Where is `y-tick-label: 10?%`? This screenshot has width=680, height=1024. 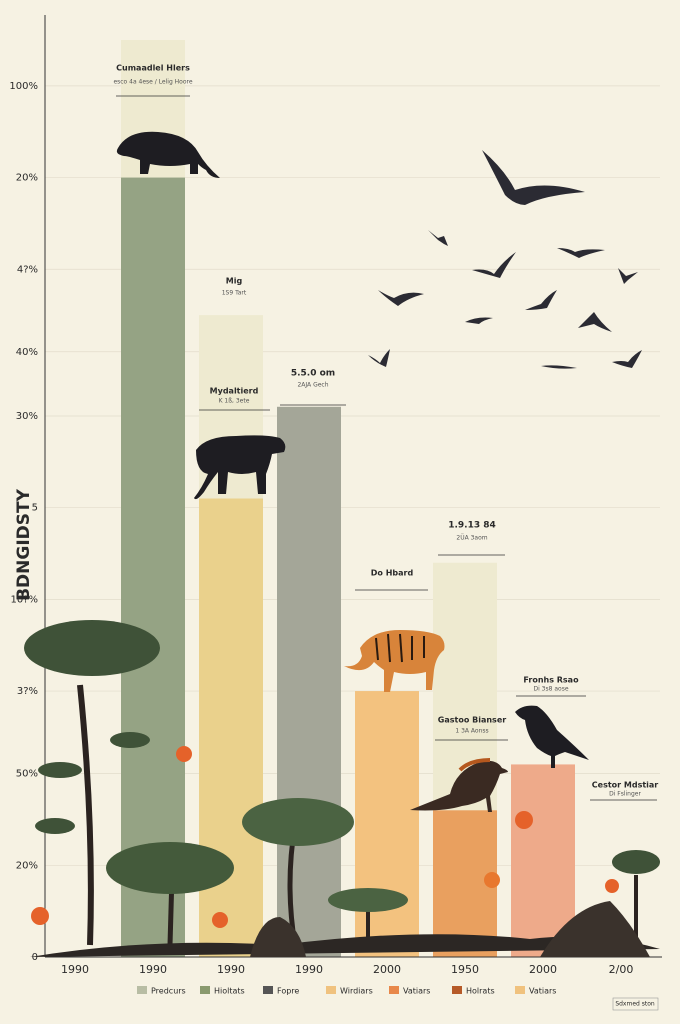 y-tick-label: 10?% is located at coordinates (24, 599).